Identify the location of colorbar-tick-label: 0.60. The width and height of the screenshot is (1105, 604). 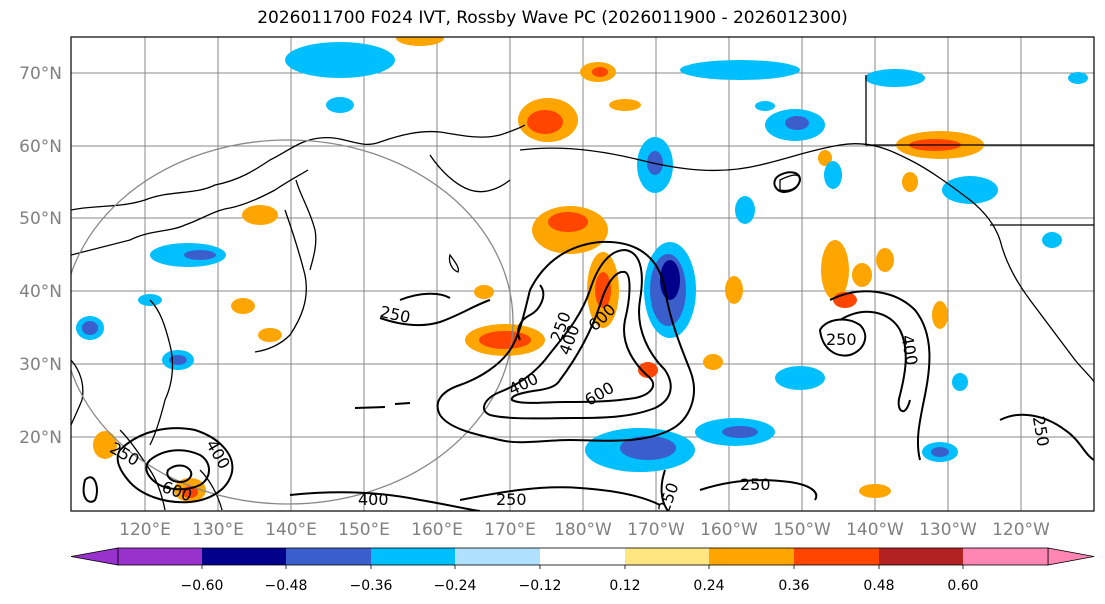
(962, 586).